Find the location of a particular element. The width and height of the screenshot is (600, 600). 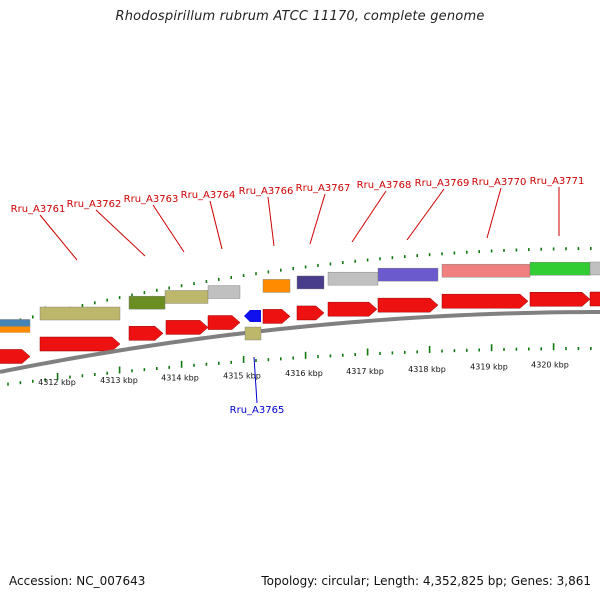

gene-label: Rru_A3768 is located at coordinates (384, 185).